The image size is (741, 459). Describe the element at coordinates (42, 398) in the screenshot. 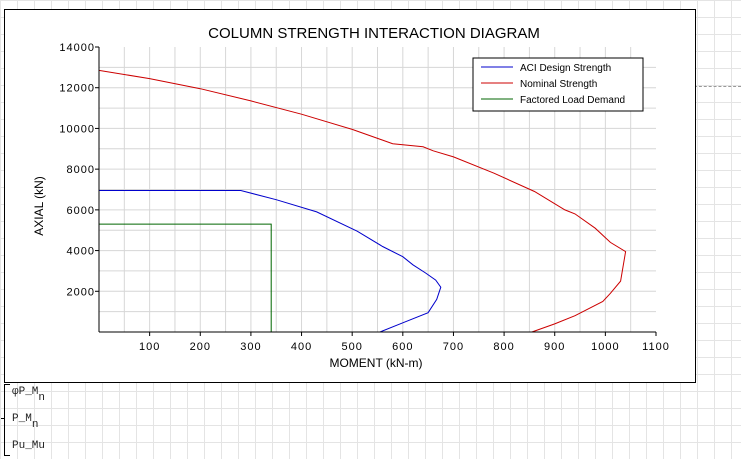

I see `variable-phi-pm-subscript: n` at that location.